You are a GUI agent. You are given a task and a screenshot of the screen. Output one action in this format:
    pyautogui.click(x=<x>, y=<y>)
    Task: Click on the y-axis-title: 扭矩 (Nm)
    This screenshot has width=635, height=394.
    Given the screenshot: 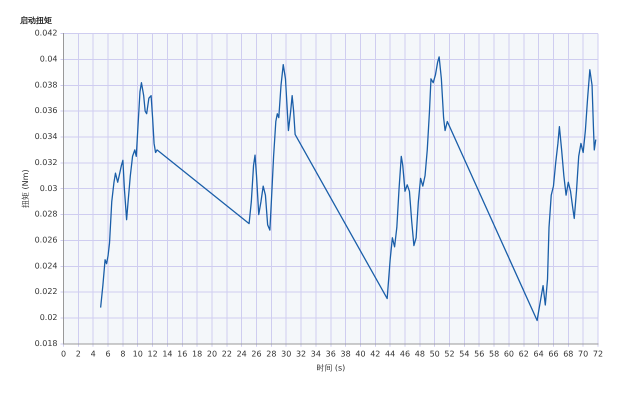 What is the action you would take?
    pyautogui.click(x=25, y=188)
    